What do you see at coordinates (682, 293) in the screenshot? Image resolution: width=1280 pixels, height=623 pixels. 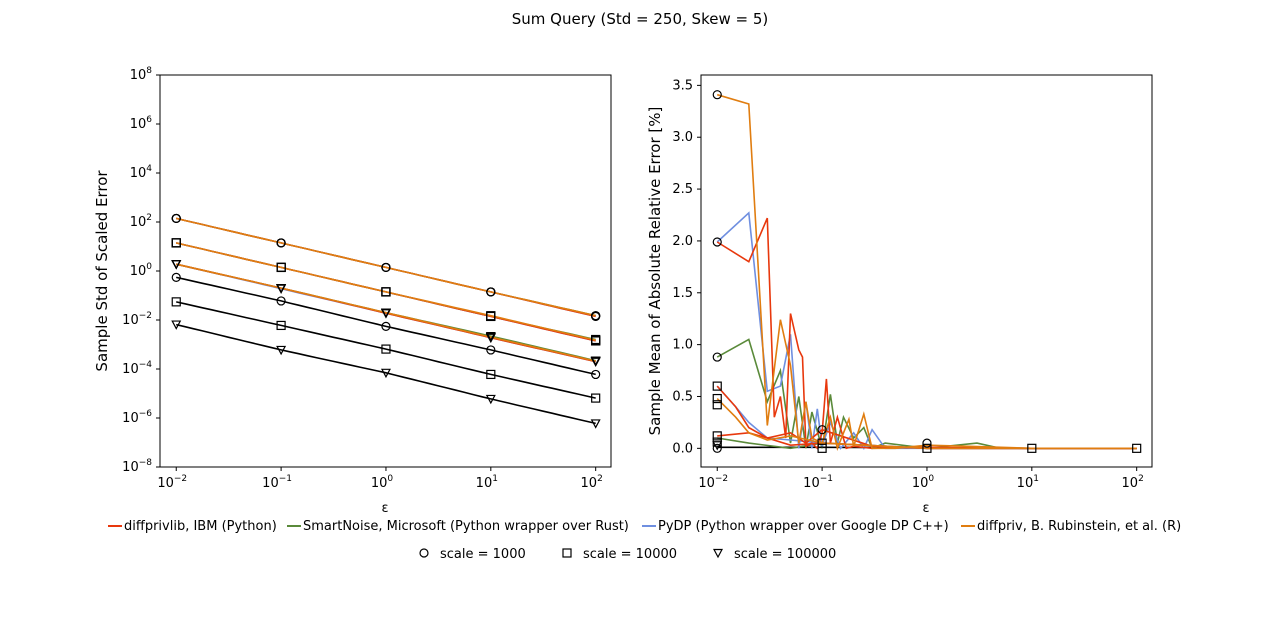 I see `right-y-tick-label: 1.5` at bounding box center [682, 293].